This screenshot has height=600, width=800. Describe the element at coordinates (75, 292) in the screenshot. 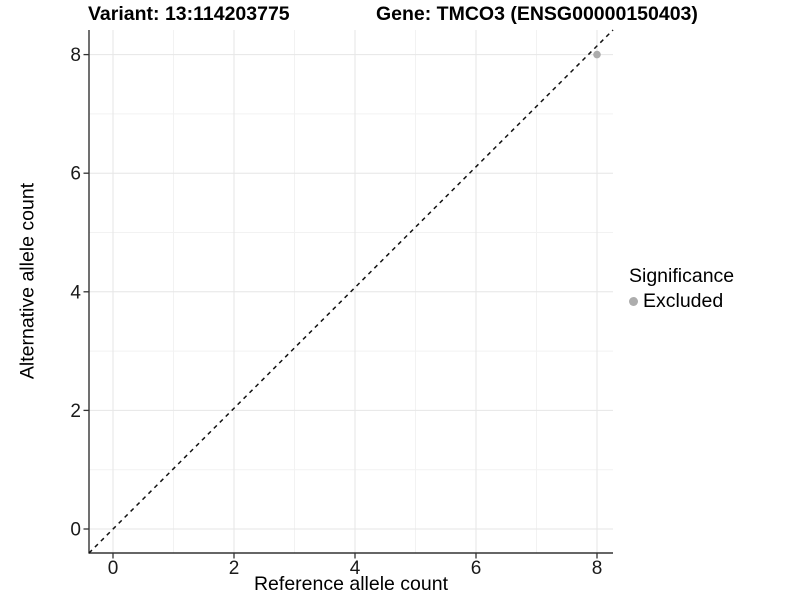

I see `y-tick-label: 4` at that location.